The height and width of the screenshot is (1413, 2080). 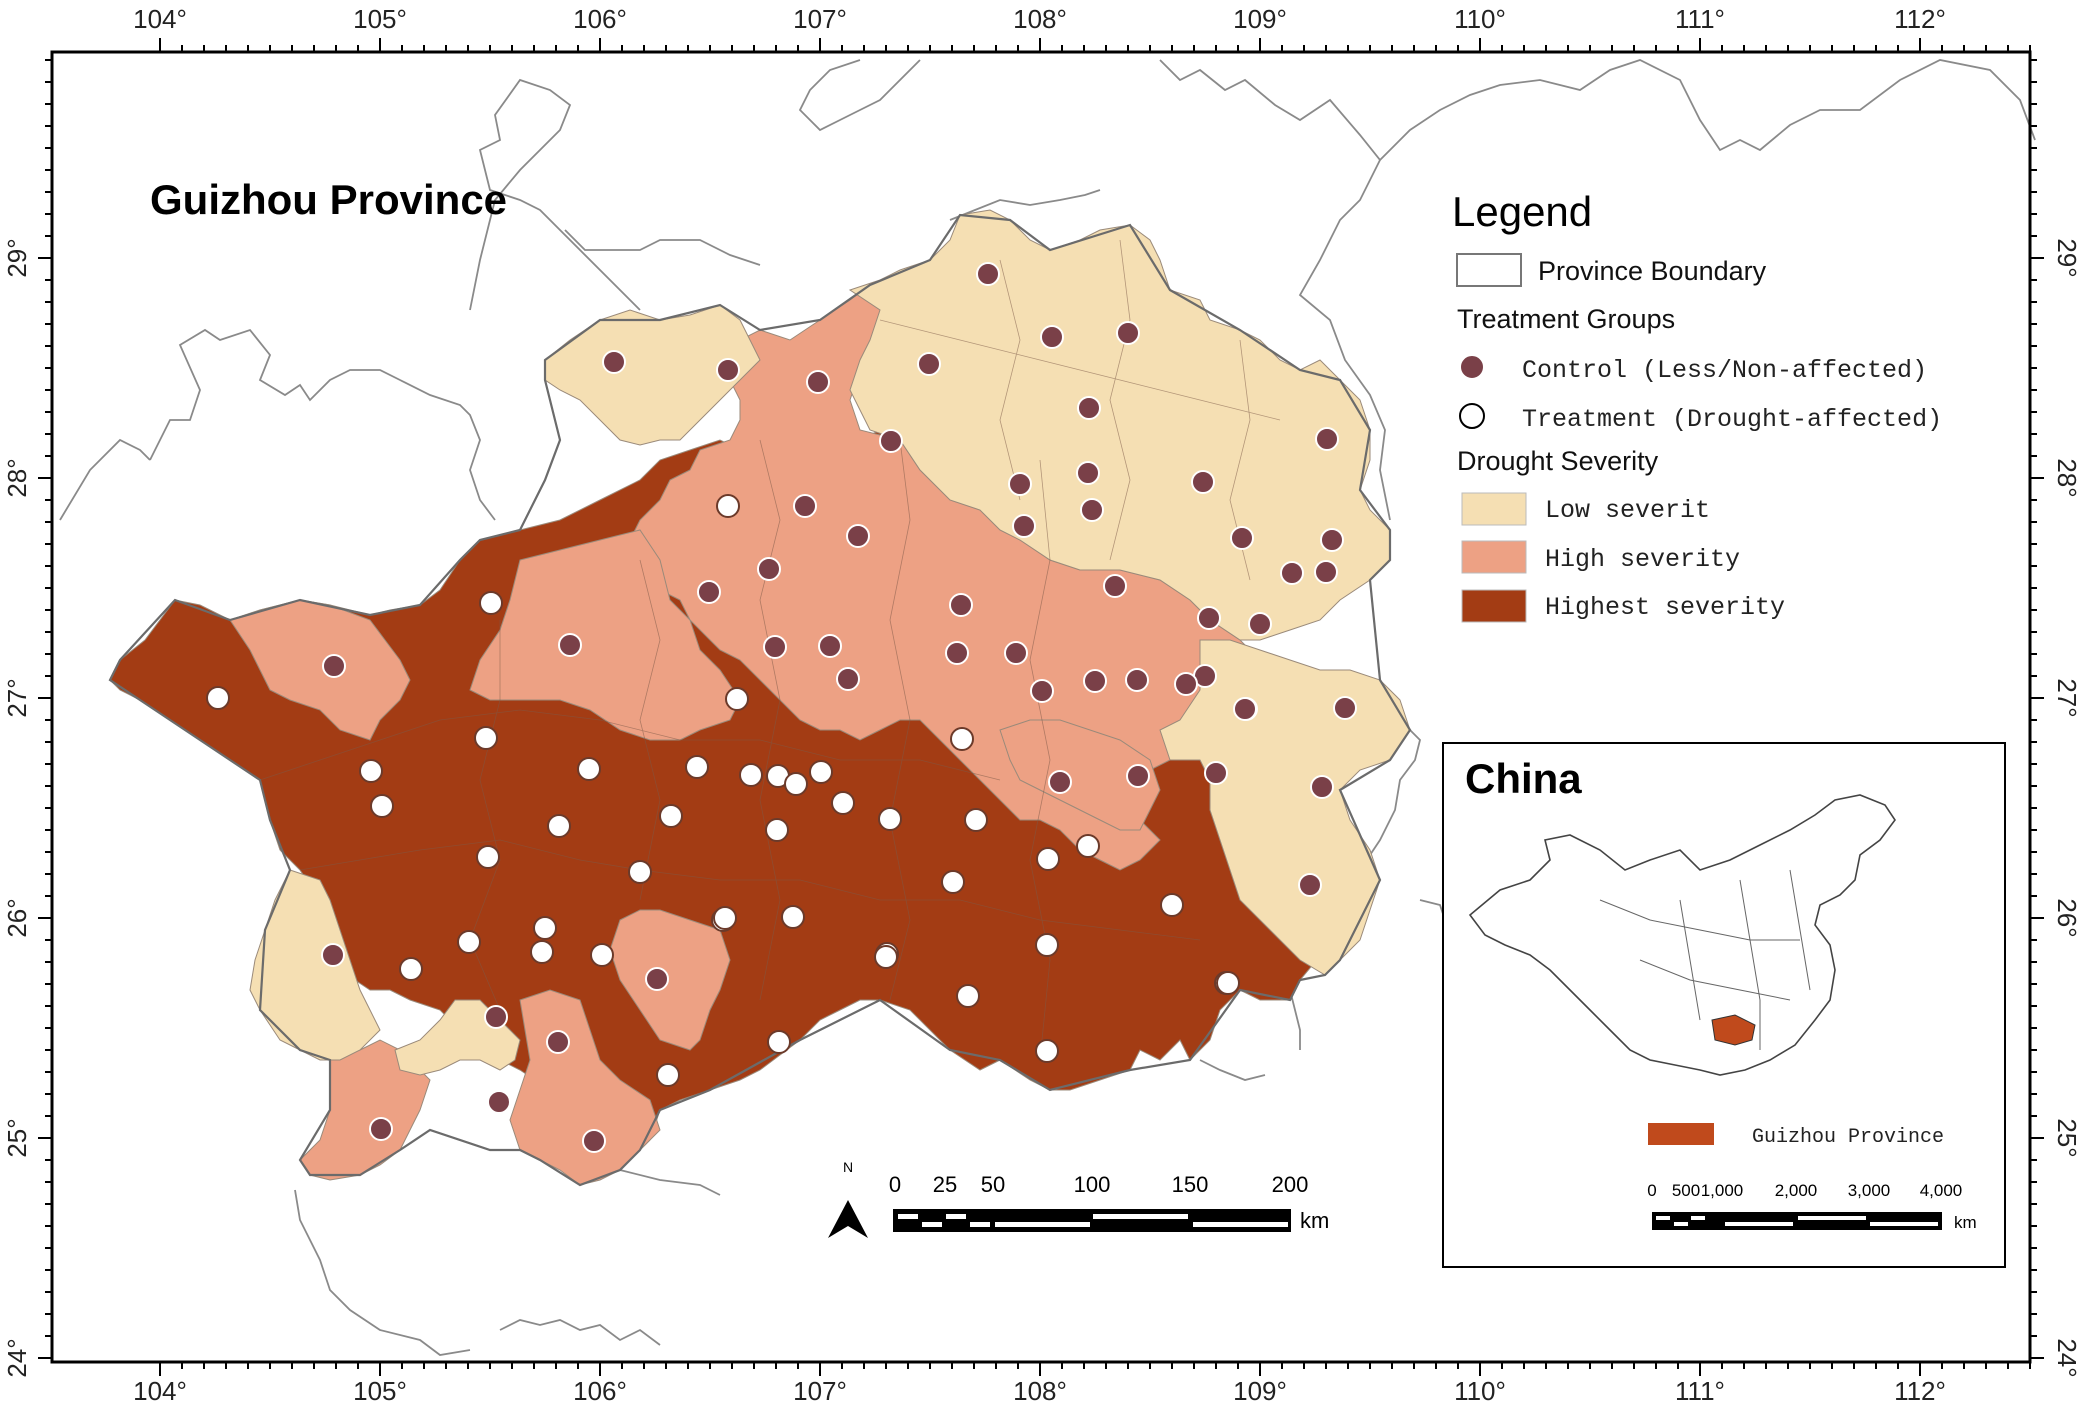 I want to click on region-low-severity-west, so click(x=315, y=965).